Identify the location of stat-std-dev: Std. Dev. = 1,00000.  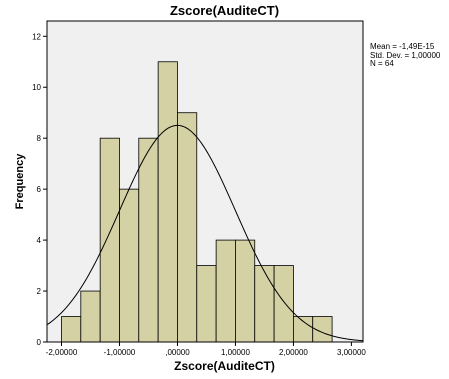
(405, 55).